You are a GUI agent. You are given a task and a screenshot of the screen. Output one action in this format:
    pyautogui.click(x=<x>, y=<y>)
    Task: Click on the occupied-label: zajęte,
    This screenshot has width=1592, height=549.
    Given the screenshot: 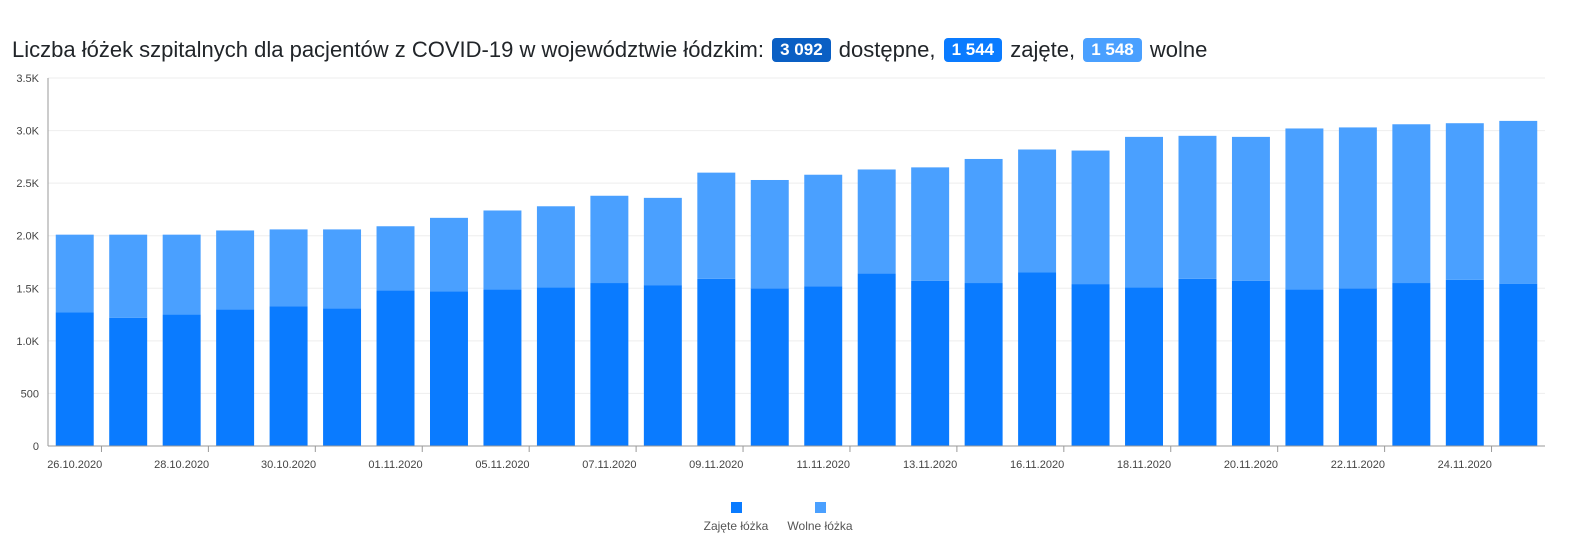 What is the action you would take?
    pyautogui.click(x=1043, y=50)
    